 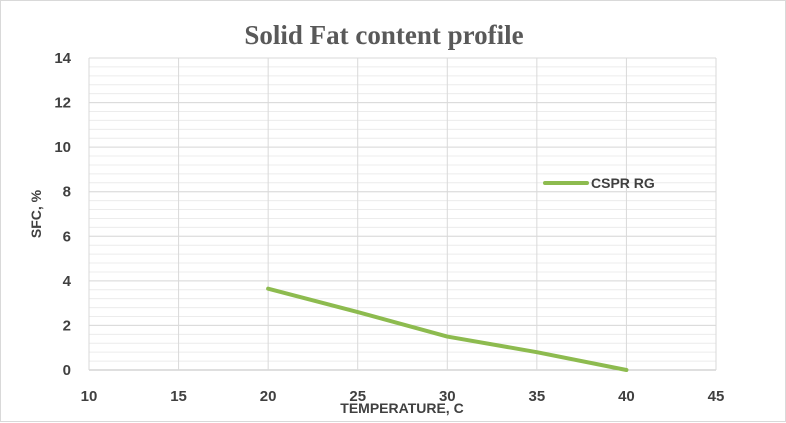 I want to click on x-tick-label: 45, so click(x=716, y=396).